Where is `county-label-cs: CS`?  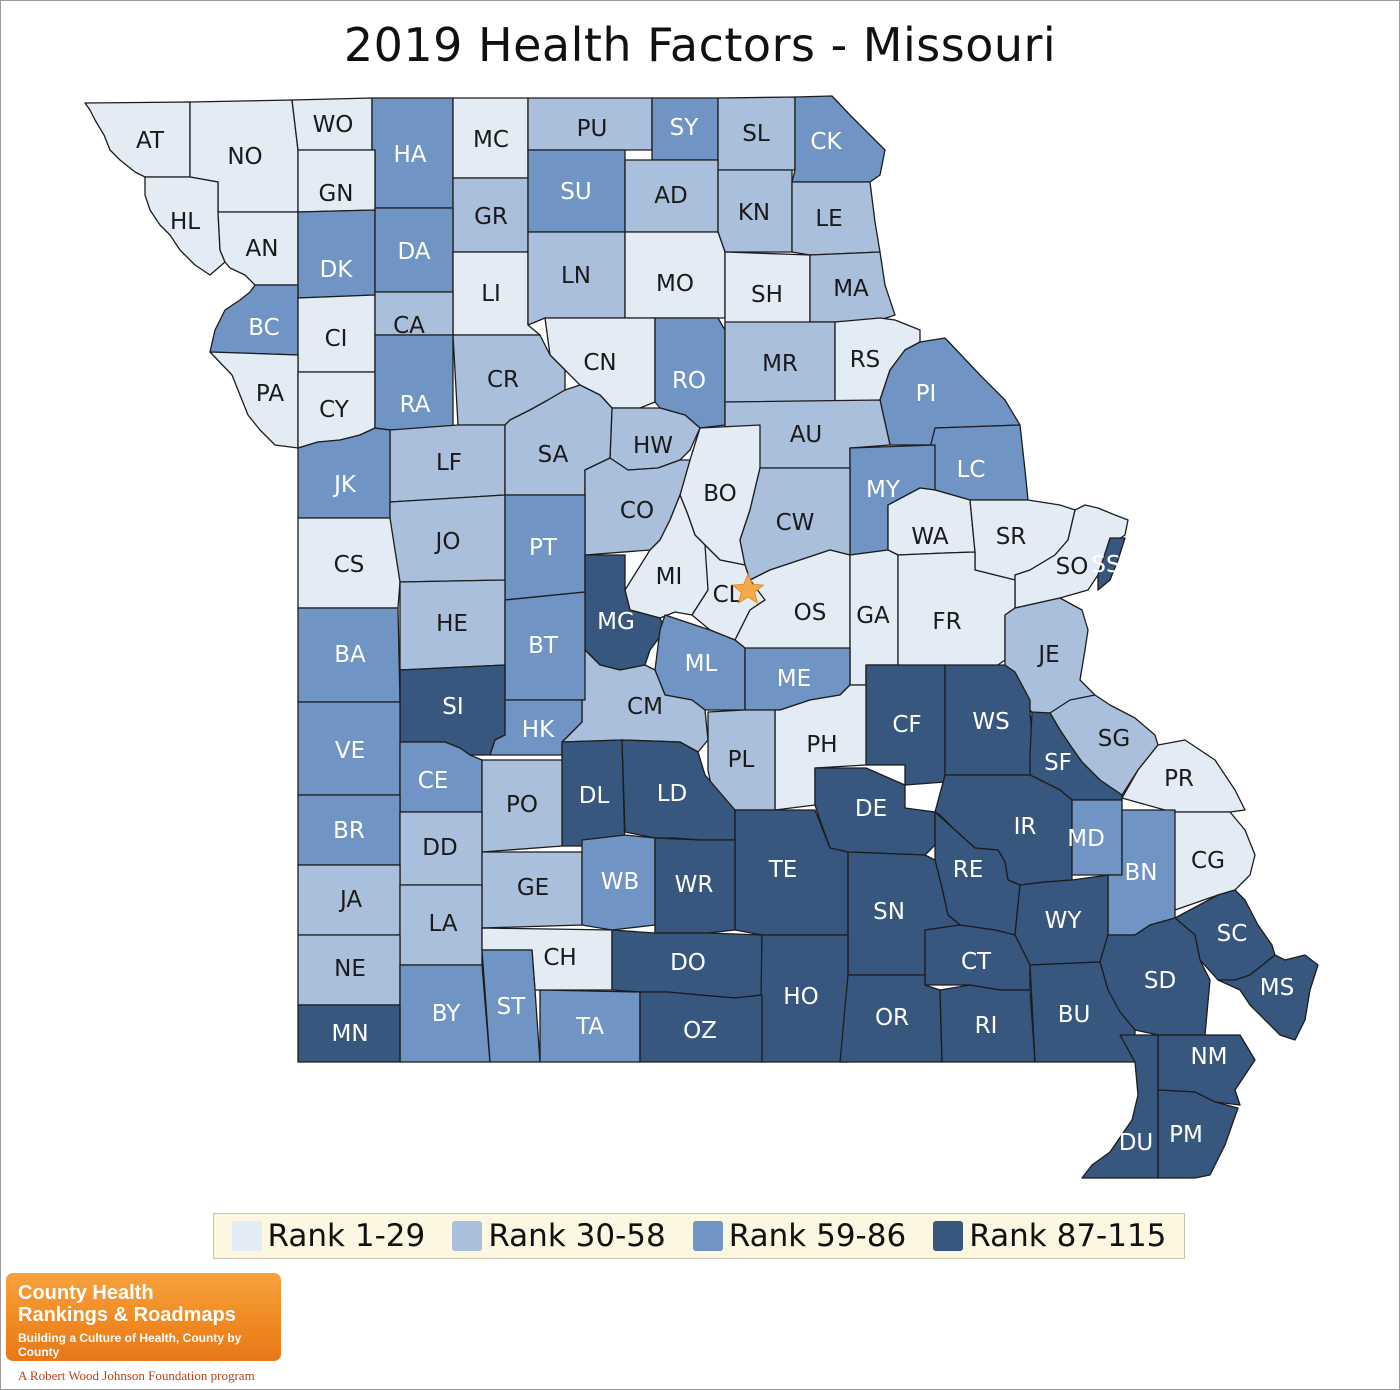
county-label-cs: CS is located at coordinates (349, 565).